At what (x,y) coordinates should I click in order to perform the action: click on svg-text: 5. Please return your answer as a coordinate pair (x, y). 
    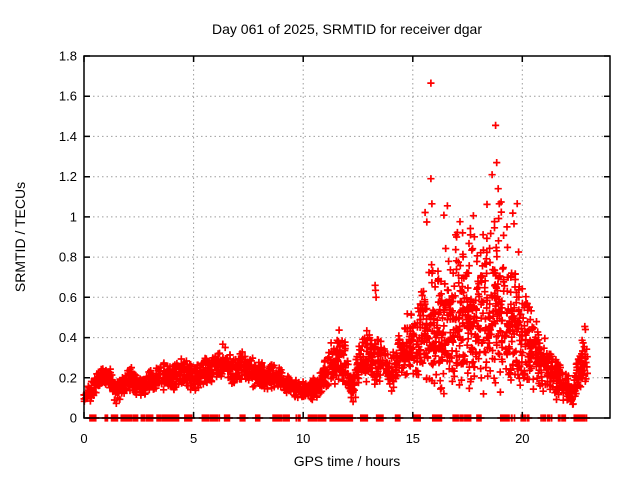
    Looking at the image, I should click on (193, 438).